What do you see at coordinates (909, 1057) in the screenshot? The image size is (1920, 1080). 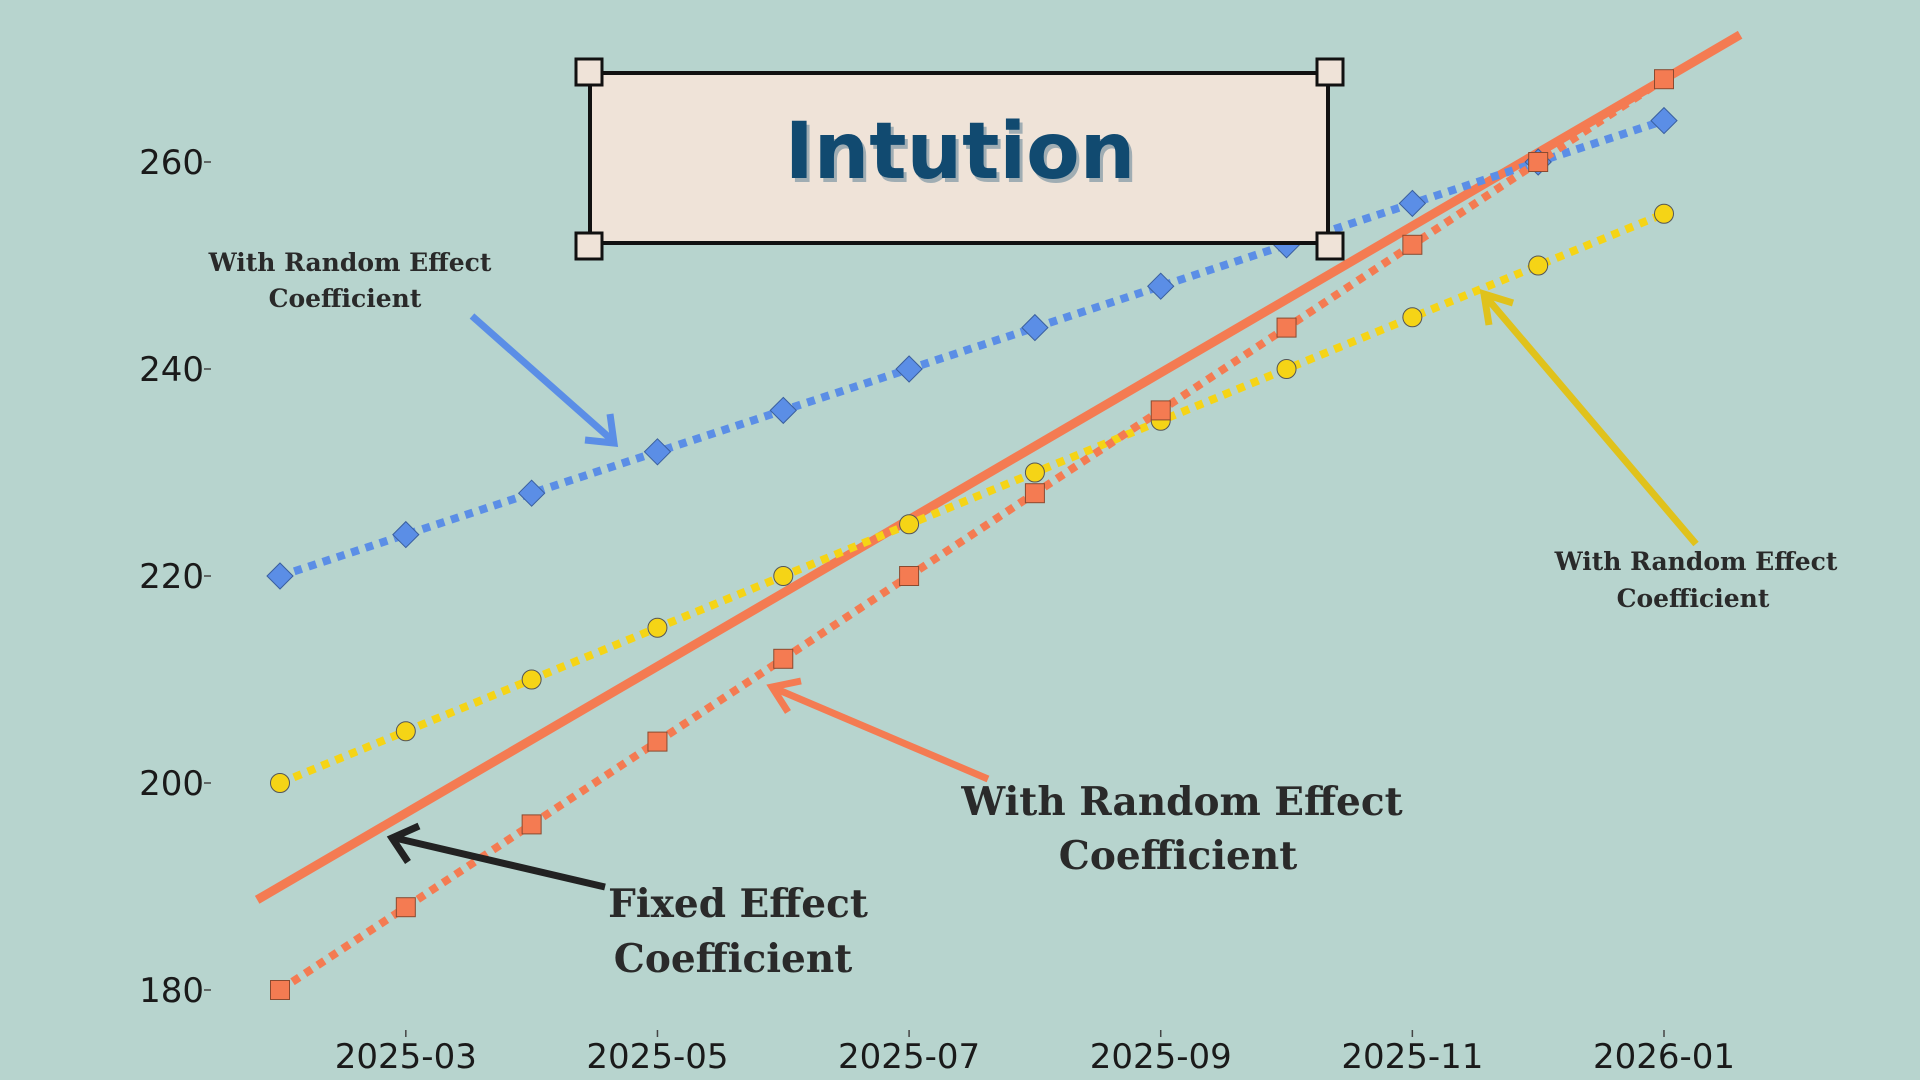 I see `x-tick-label: 2025-07` at bounding box center [909, 1057].